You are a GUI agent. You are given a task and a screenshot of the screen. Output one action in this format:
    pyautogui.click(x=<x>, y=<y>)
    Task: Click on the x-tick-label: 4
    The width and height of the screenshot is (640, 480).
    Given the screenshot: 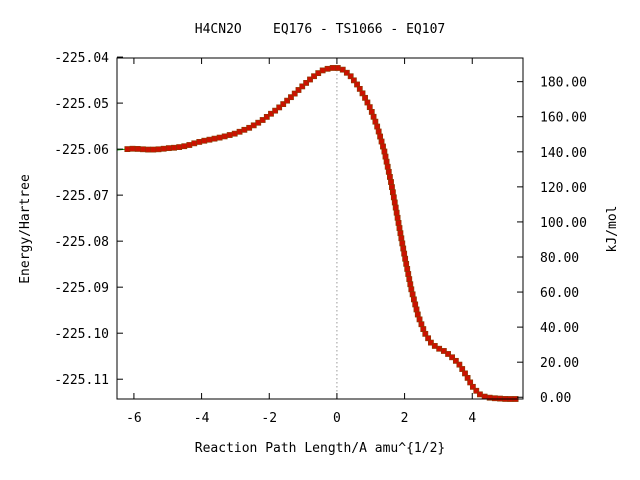 What is the action you would take?
    pyautogui.click(x=472, y=418)
    